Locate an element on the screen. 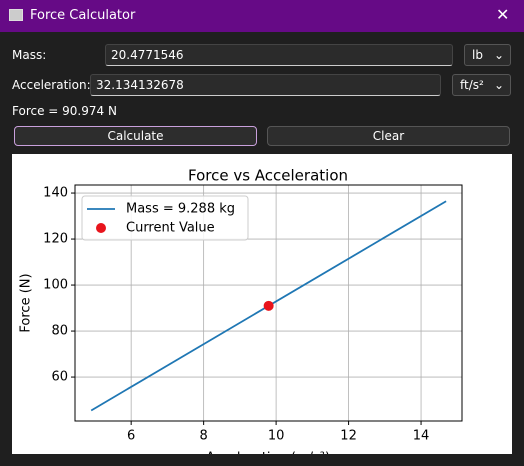 The image size is (524, 466). title-bar: Force Calculator ✕ is located at coordinates (262, 16).